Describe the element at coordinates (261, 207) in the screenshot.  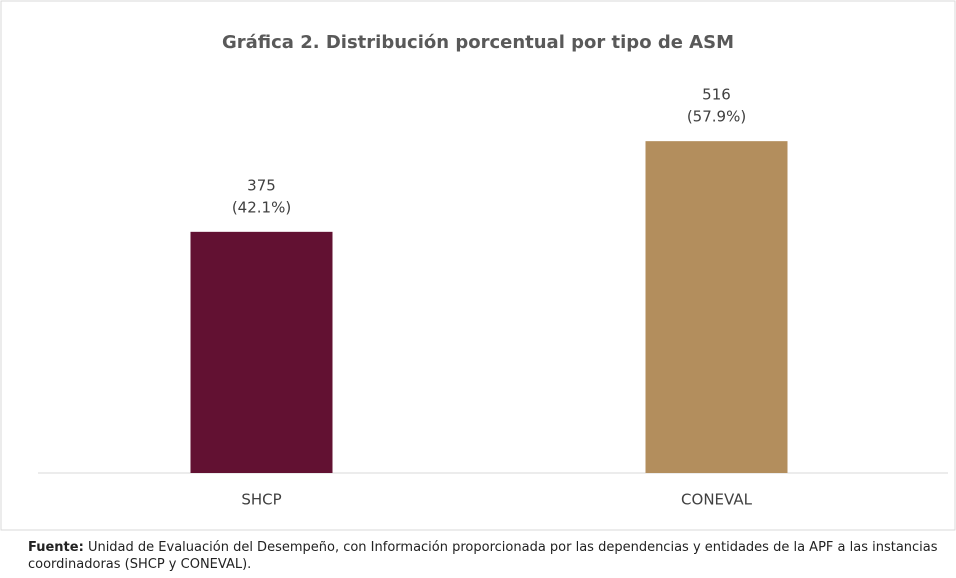
I see `share-label: (42.1%)` at that location.